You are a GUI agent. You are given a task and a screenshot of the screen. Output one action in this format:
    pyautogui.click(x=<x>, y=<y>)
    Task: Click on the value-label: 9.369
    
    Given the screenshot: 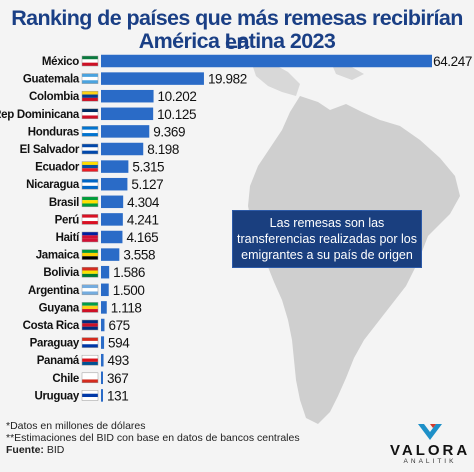 What is the action you would take?
    pyautogui.click(x=169, y=131)
    